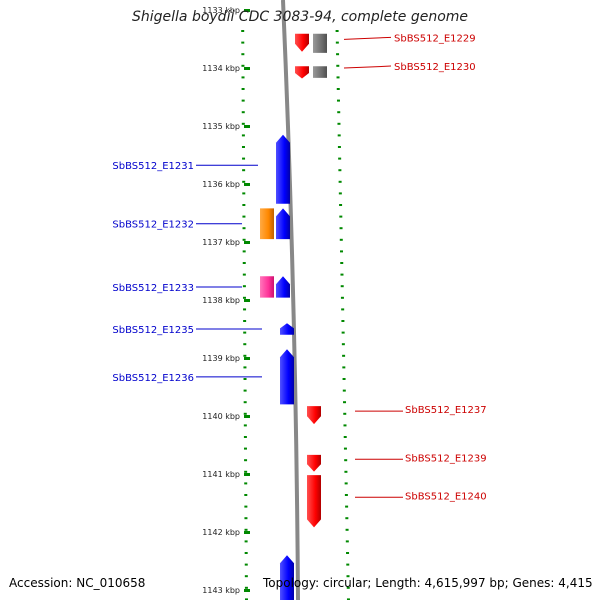 Image resolution: width=600 pixels, height=600 pixels. Describe the element at coordinates (221, 242) in the screenshot. I see `scale-tick-label: 1137 kbp` at that location.